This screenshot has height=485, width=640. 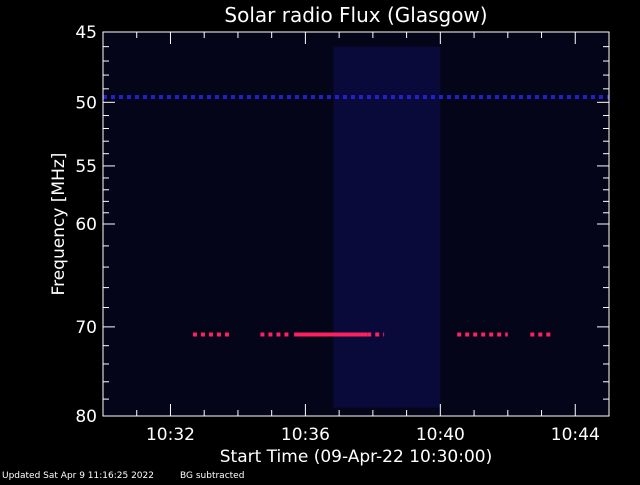 What do you see at coordinates (356, 457) in the screenshot?
I see `x-axis-label: Start Time (09-Apr-22 10:30:00)` at bounding box center [356, 457].